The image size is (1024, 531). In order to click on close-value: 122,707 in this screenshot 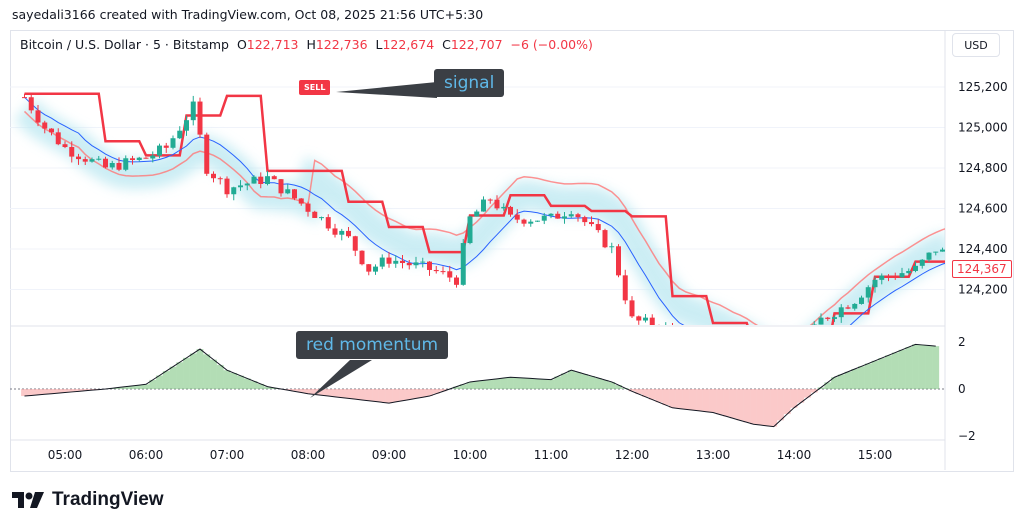, I will do `click(476, 44)`.